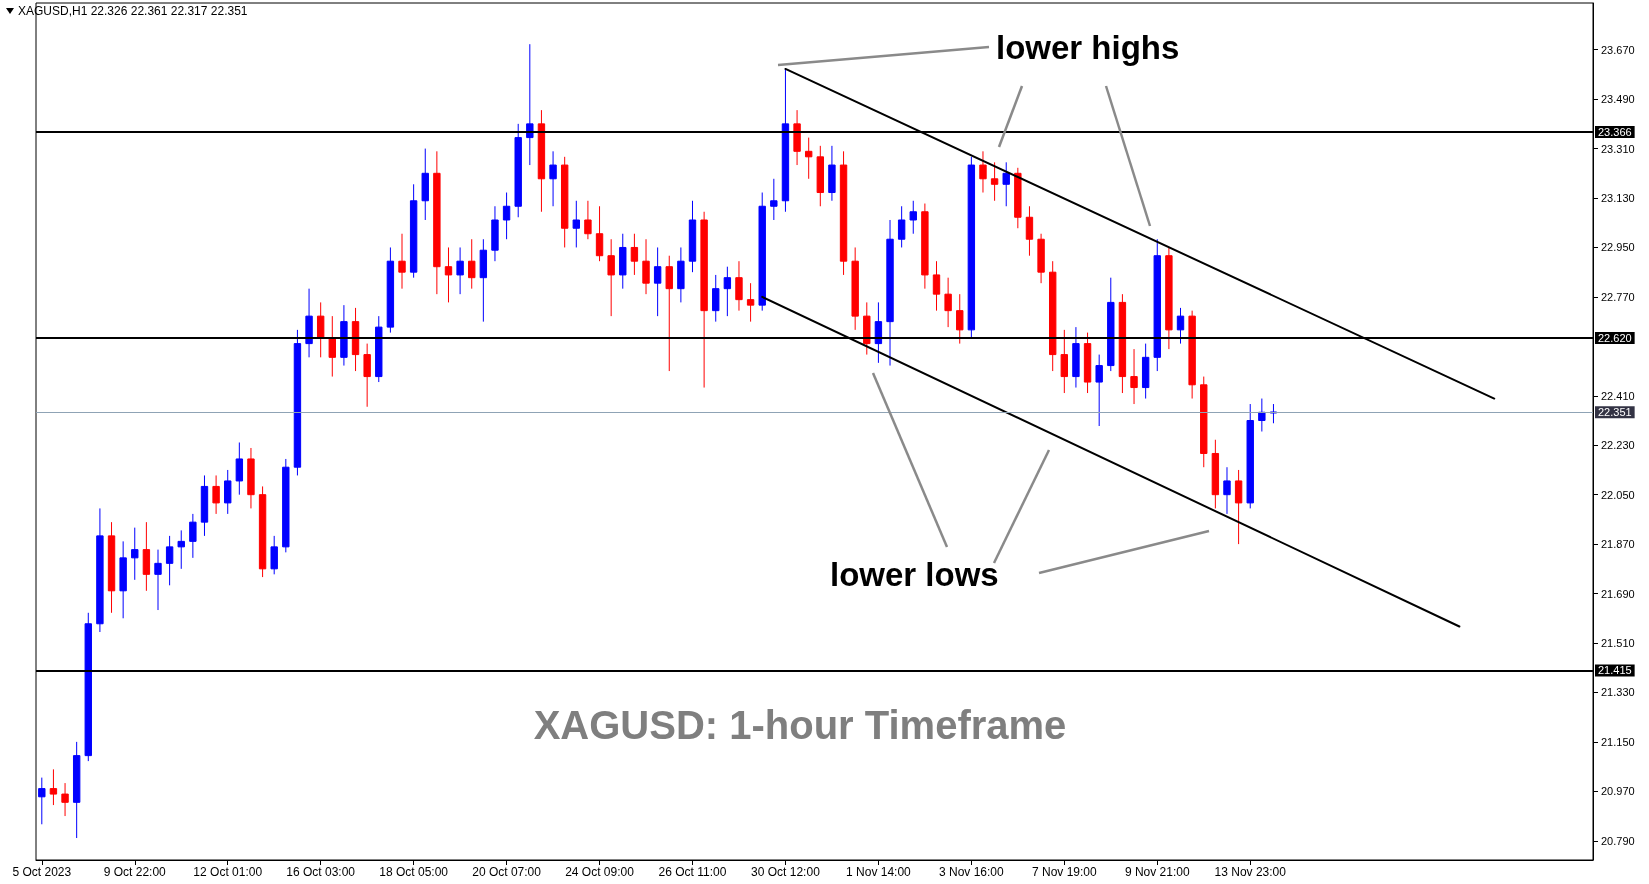 The height and width of the screenshot is (884, 1649). Describe the element at coordinates (1615, 338) in the screenshot. I see `ref-line-label: 22.620` at that location.